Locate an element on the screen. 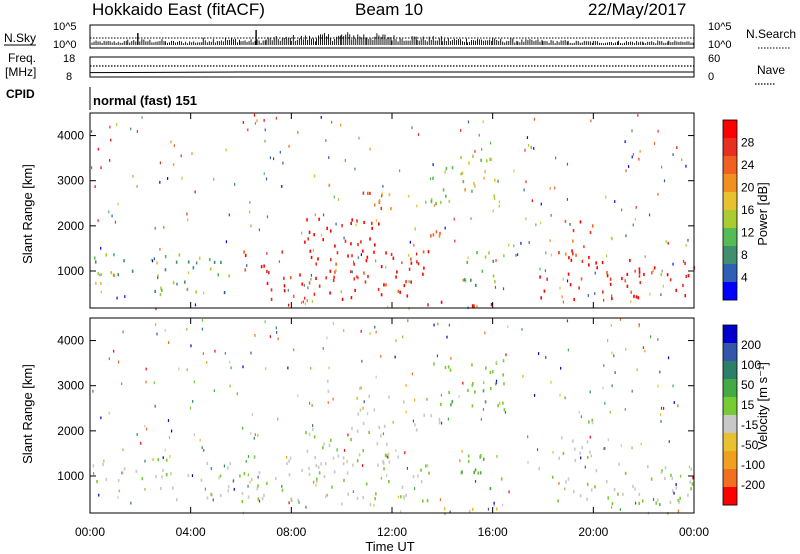 The width and height of the screenshot is (800, 554). velocity-colorbar-swatch is located at coordinates (730, 424).